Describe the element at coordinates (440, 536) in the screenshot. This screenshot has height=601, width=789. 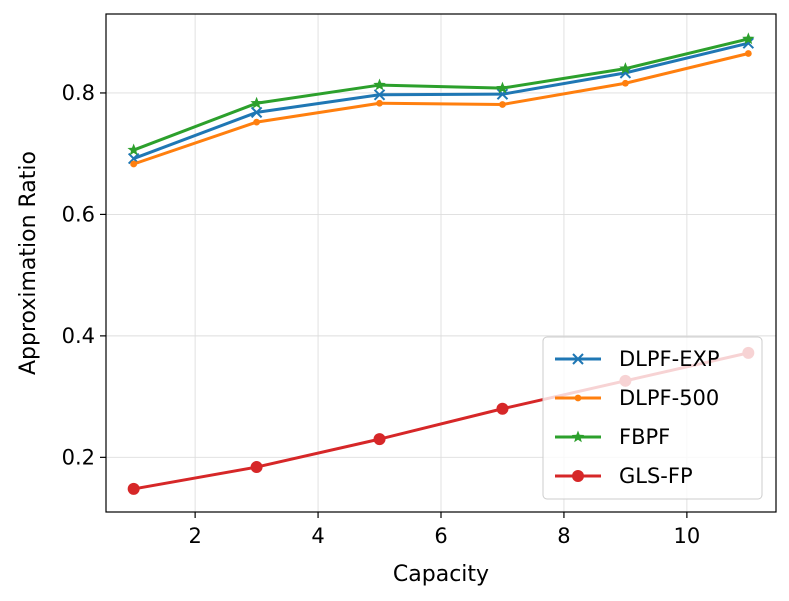
I see `x-tick-label-2: 6` at that location.